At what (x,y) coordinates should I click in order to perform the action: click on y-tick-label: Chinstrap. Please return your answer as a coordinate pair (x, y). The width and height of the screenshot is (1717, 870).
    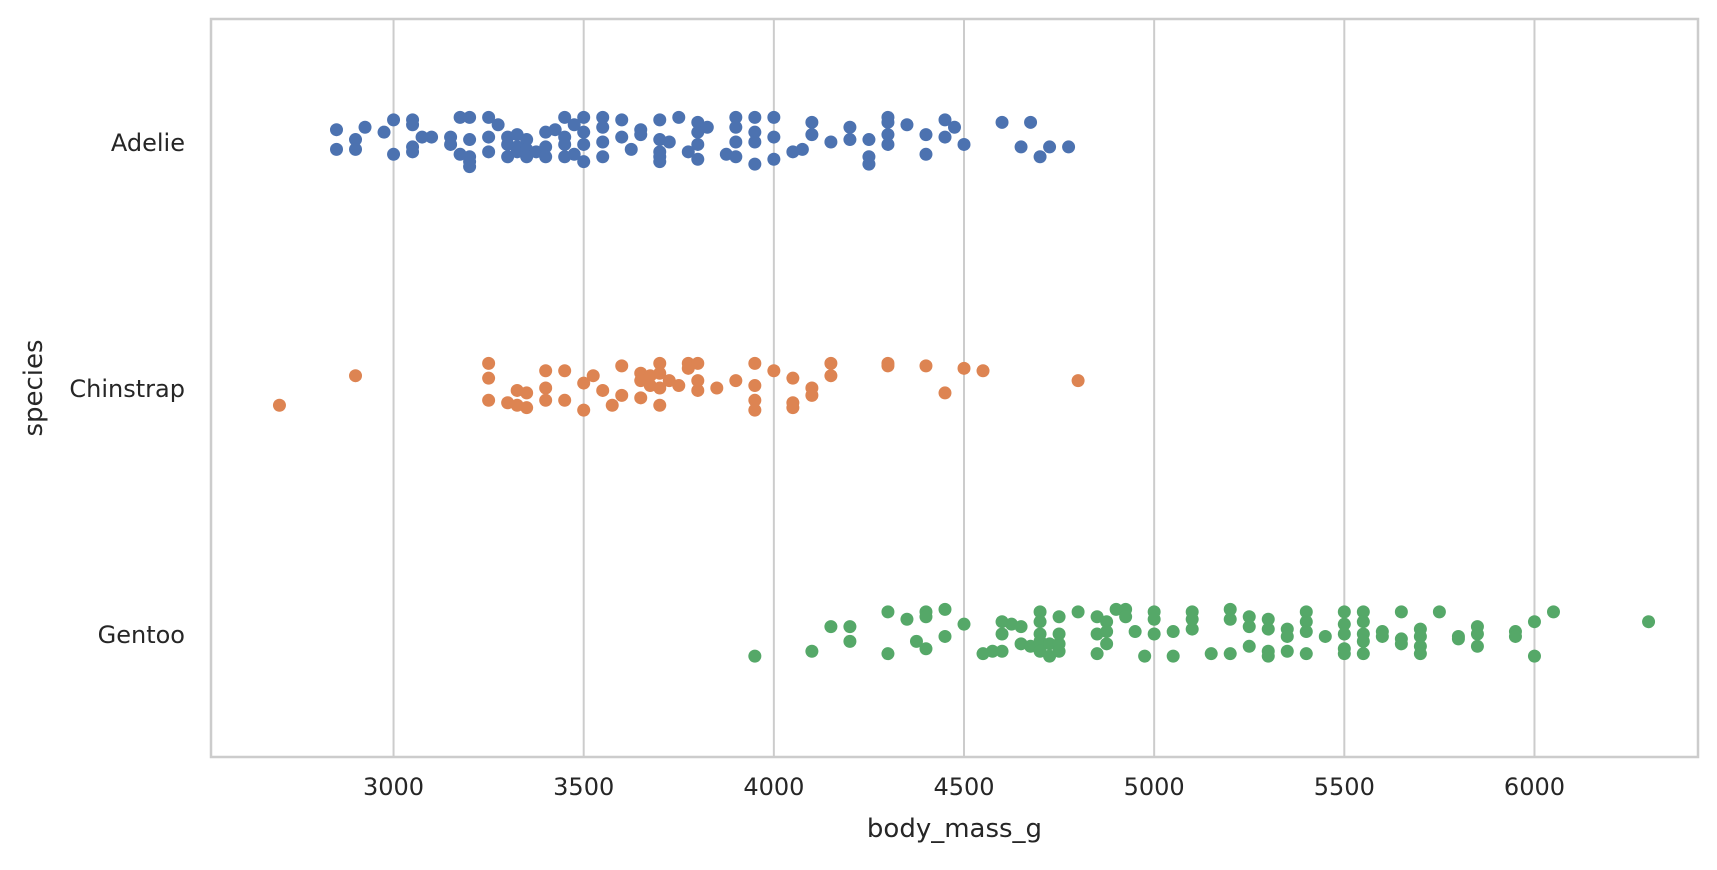
    Looking at the image, I should click on (127, 389).